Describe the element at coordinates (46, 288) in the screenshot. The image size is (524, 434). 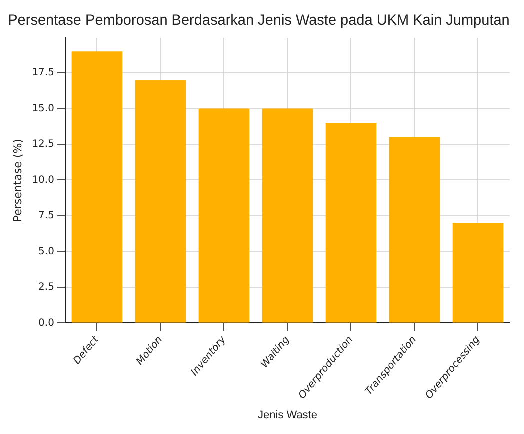
I see `y-tick-label: 2.5` at that location.